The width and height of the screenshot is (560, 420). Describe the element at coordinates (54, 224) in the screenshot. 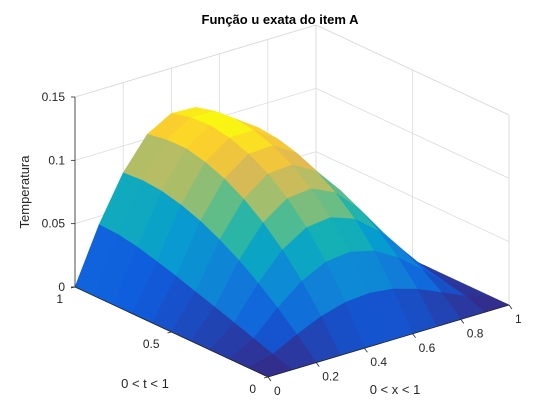

I see `z-tick-label: 0.05` at that location.